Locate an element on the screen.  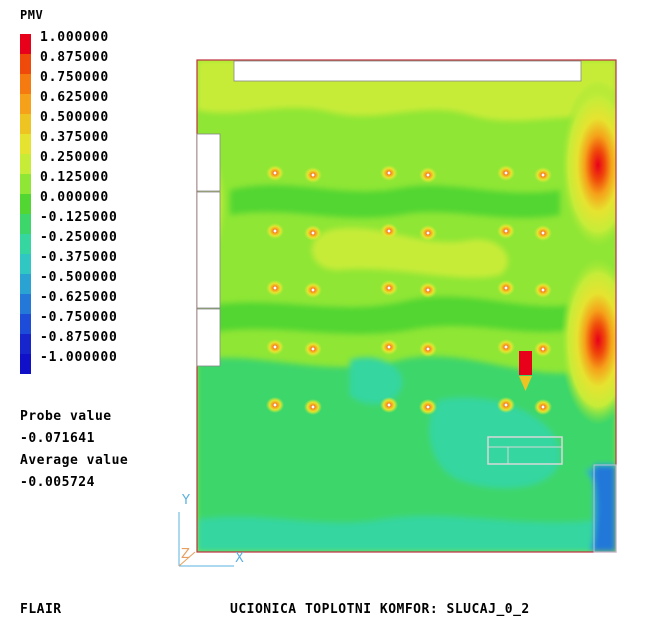
footer-app-name: FLAIR is located at coordinates (41, 609).